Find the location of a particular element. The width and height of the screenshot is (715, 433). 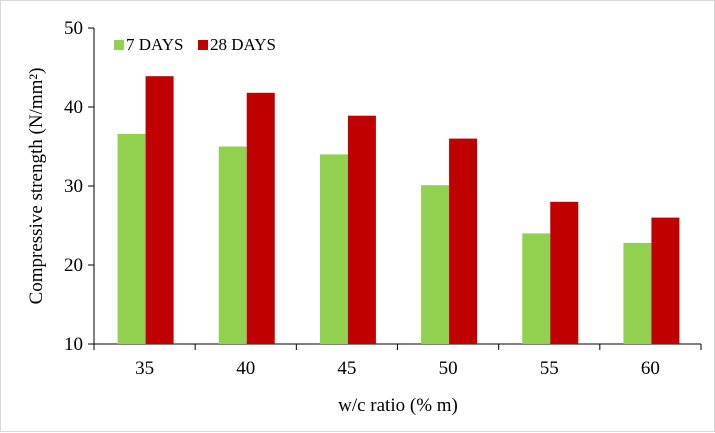

x-tick-label: 60 is located at coordinates (650, 368).